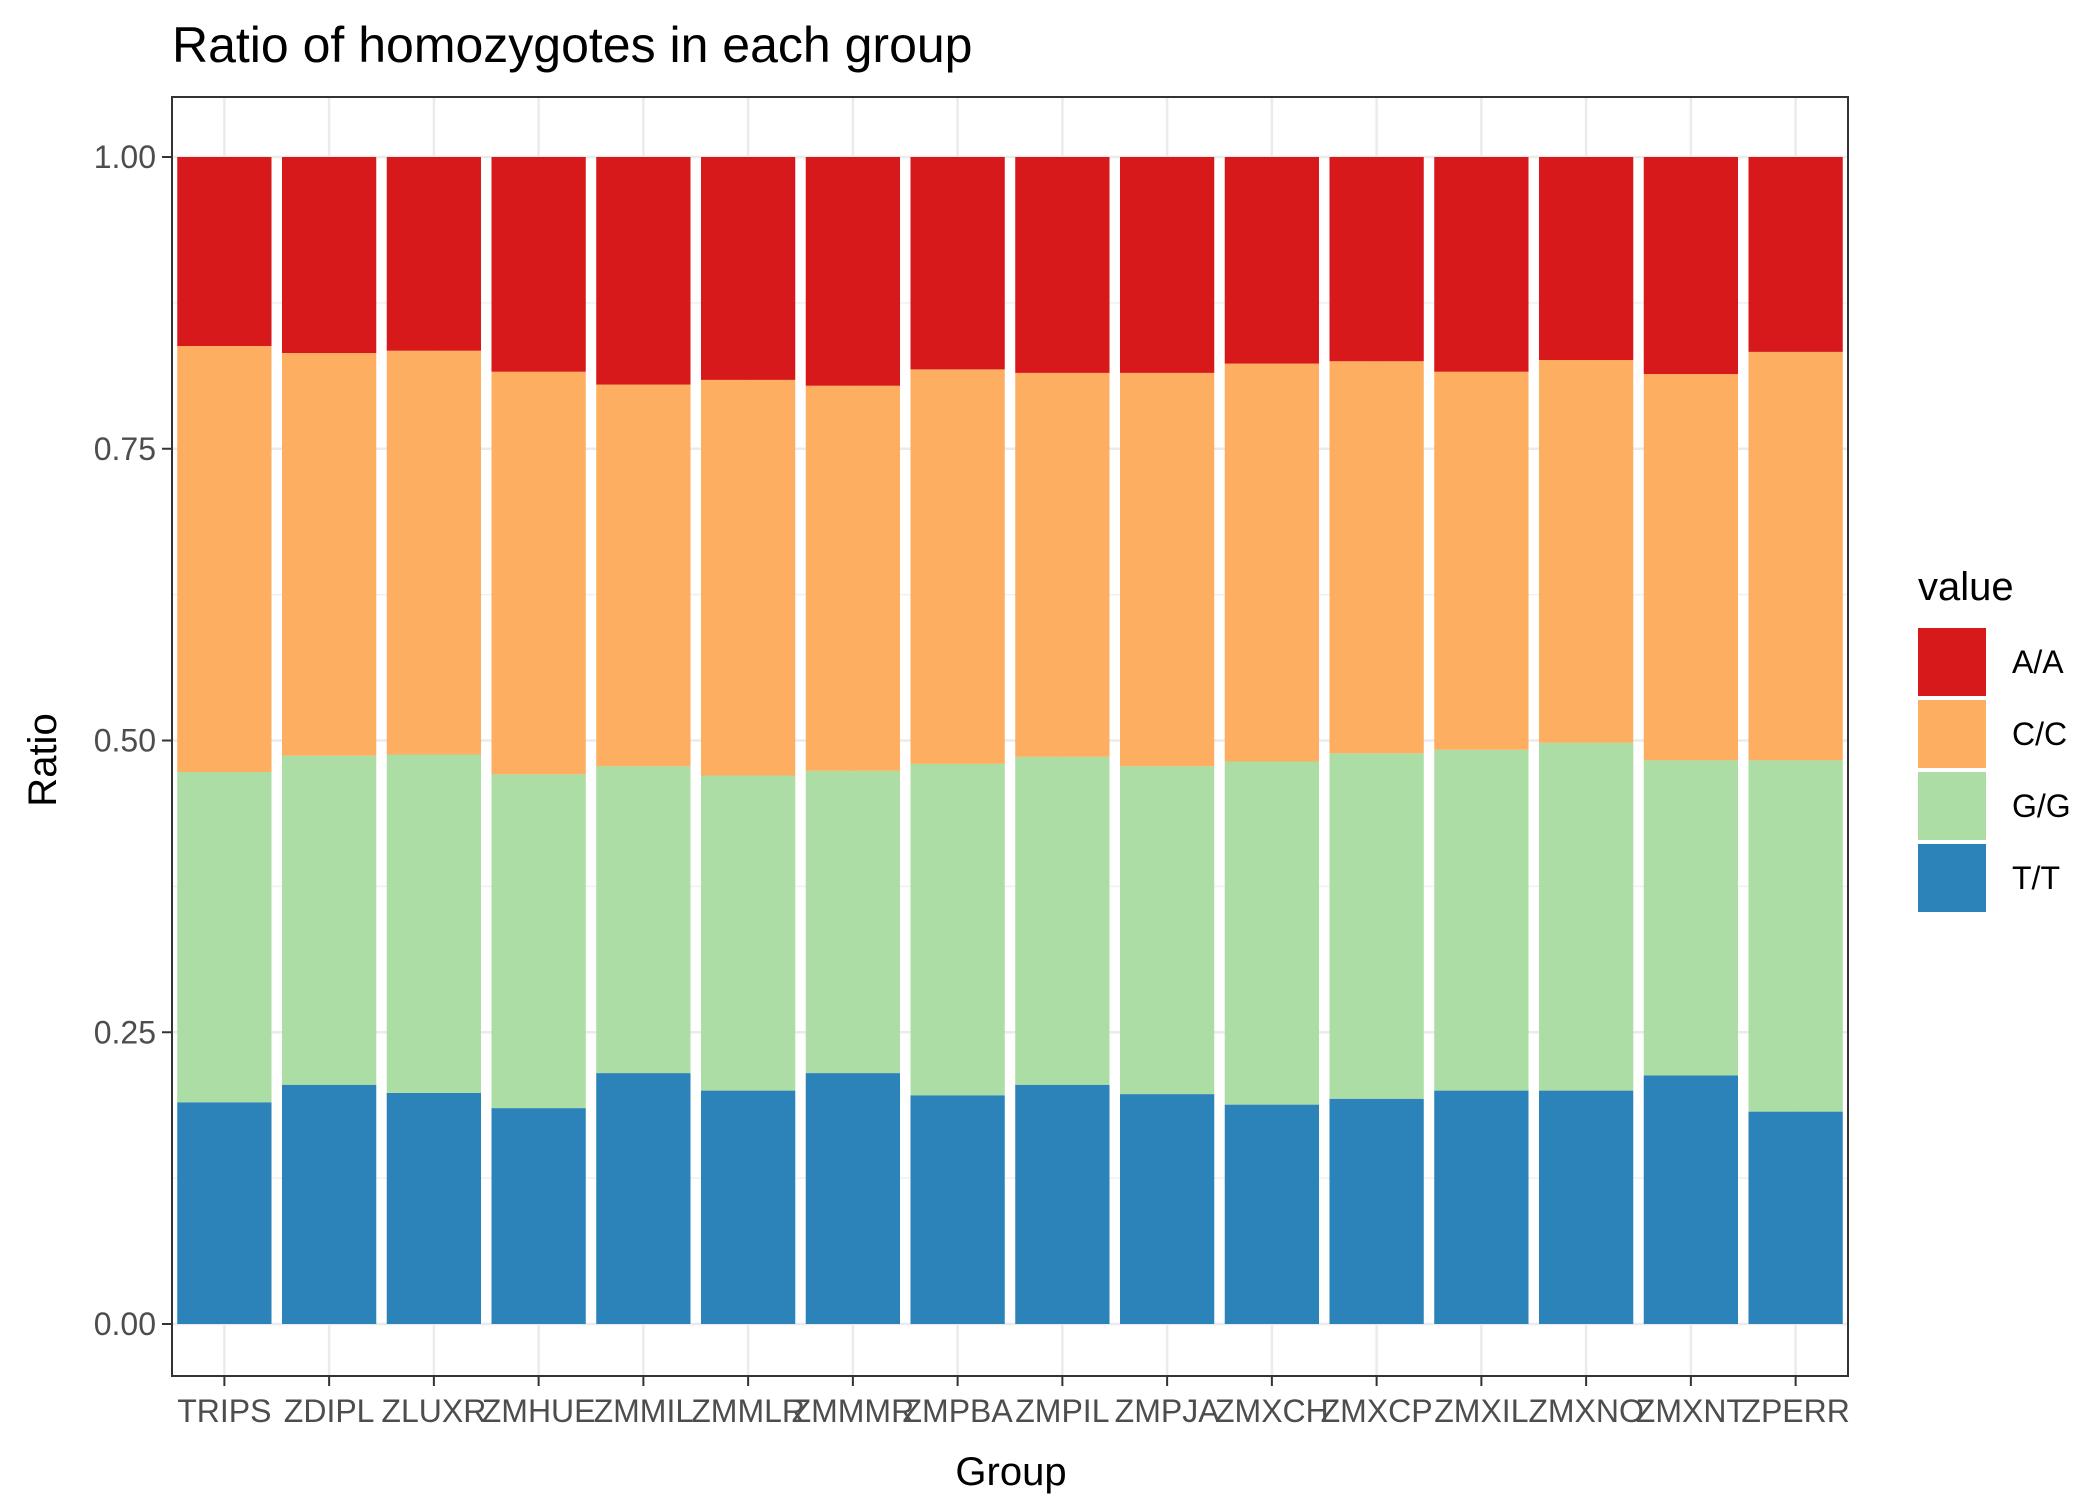 Image resolution: width=2100 pixels, height=1499 pixels. I want to click on y-tick-label: 1.00, so click(125, 157).